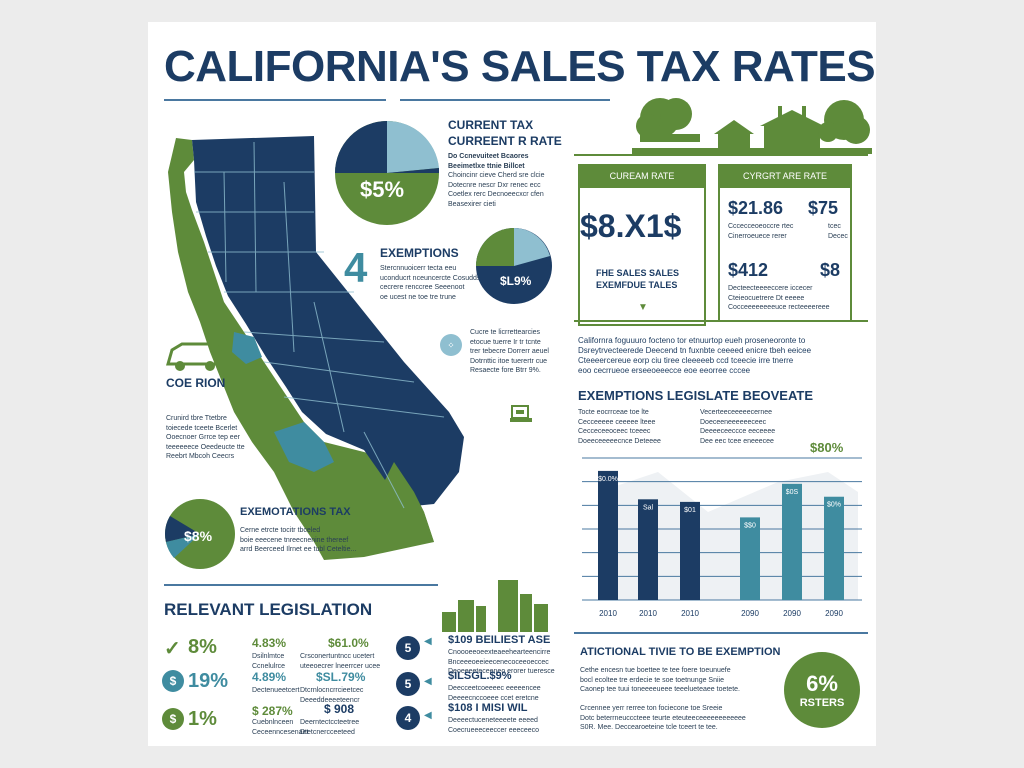 The image size is (1024, 768). I want to click on dots-icon: ⁘, so click(451, 345).